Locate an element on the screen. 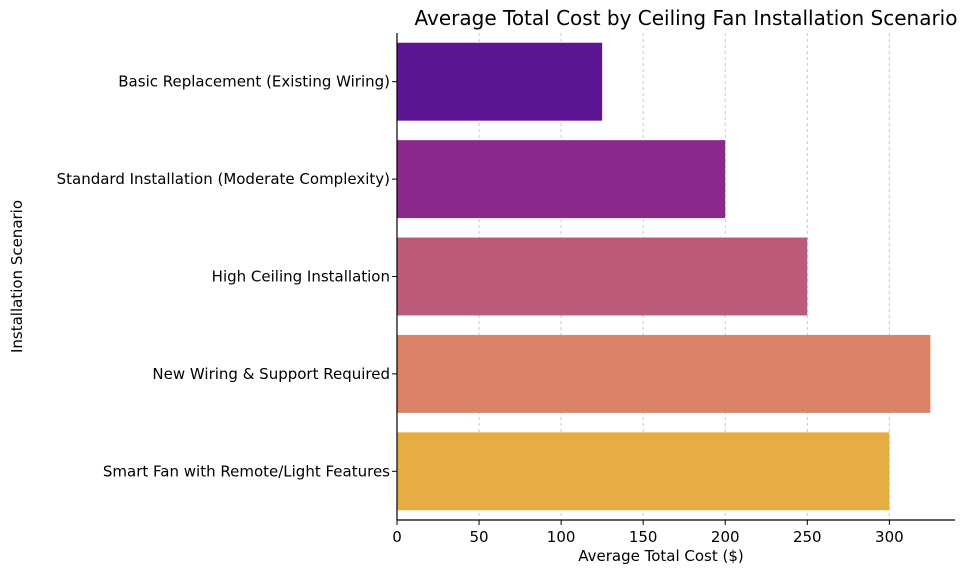 This screenshot has height=575, width=980. category-label: Basic Replacement (Existing Wiring) is located at coordinates (254, 82).